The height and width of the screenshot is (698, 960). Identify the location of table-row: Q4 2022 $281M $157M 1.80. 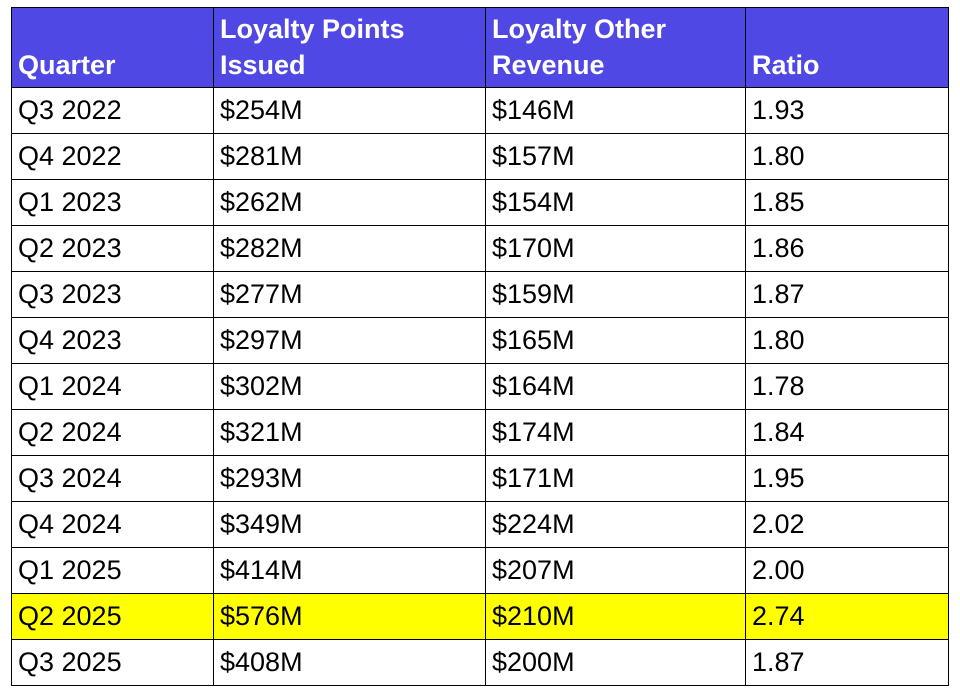
(480, 156).